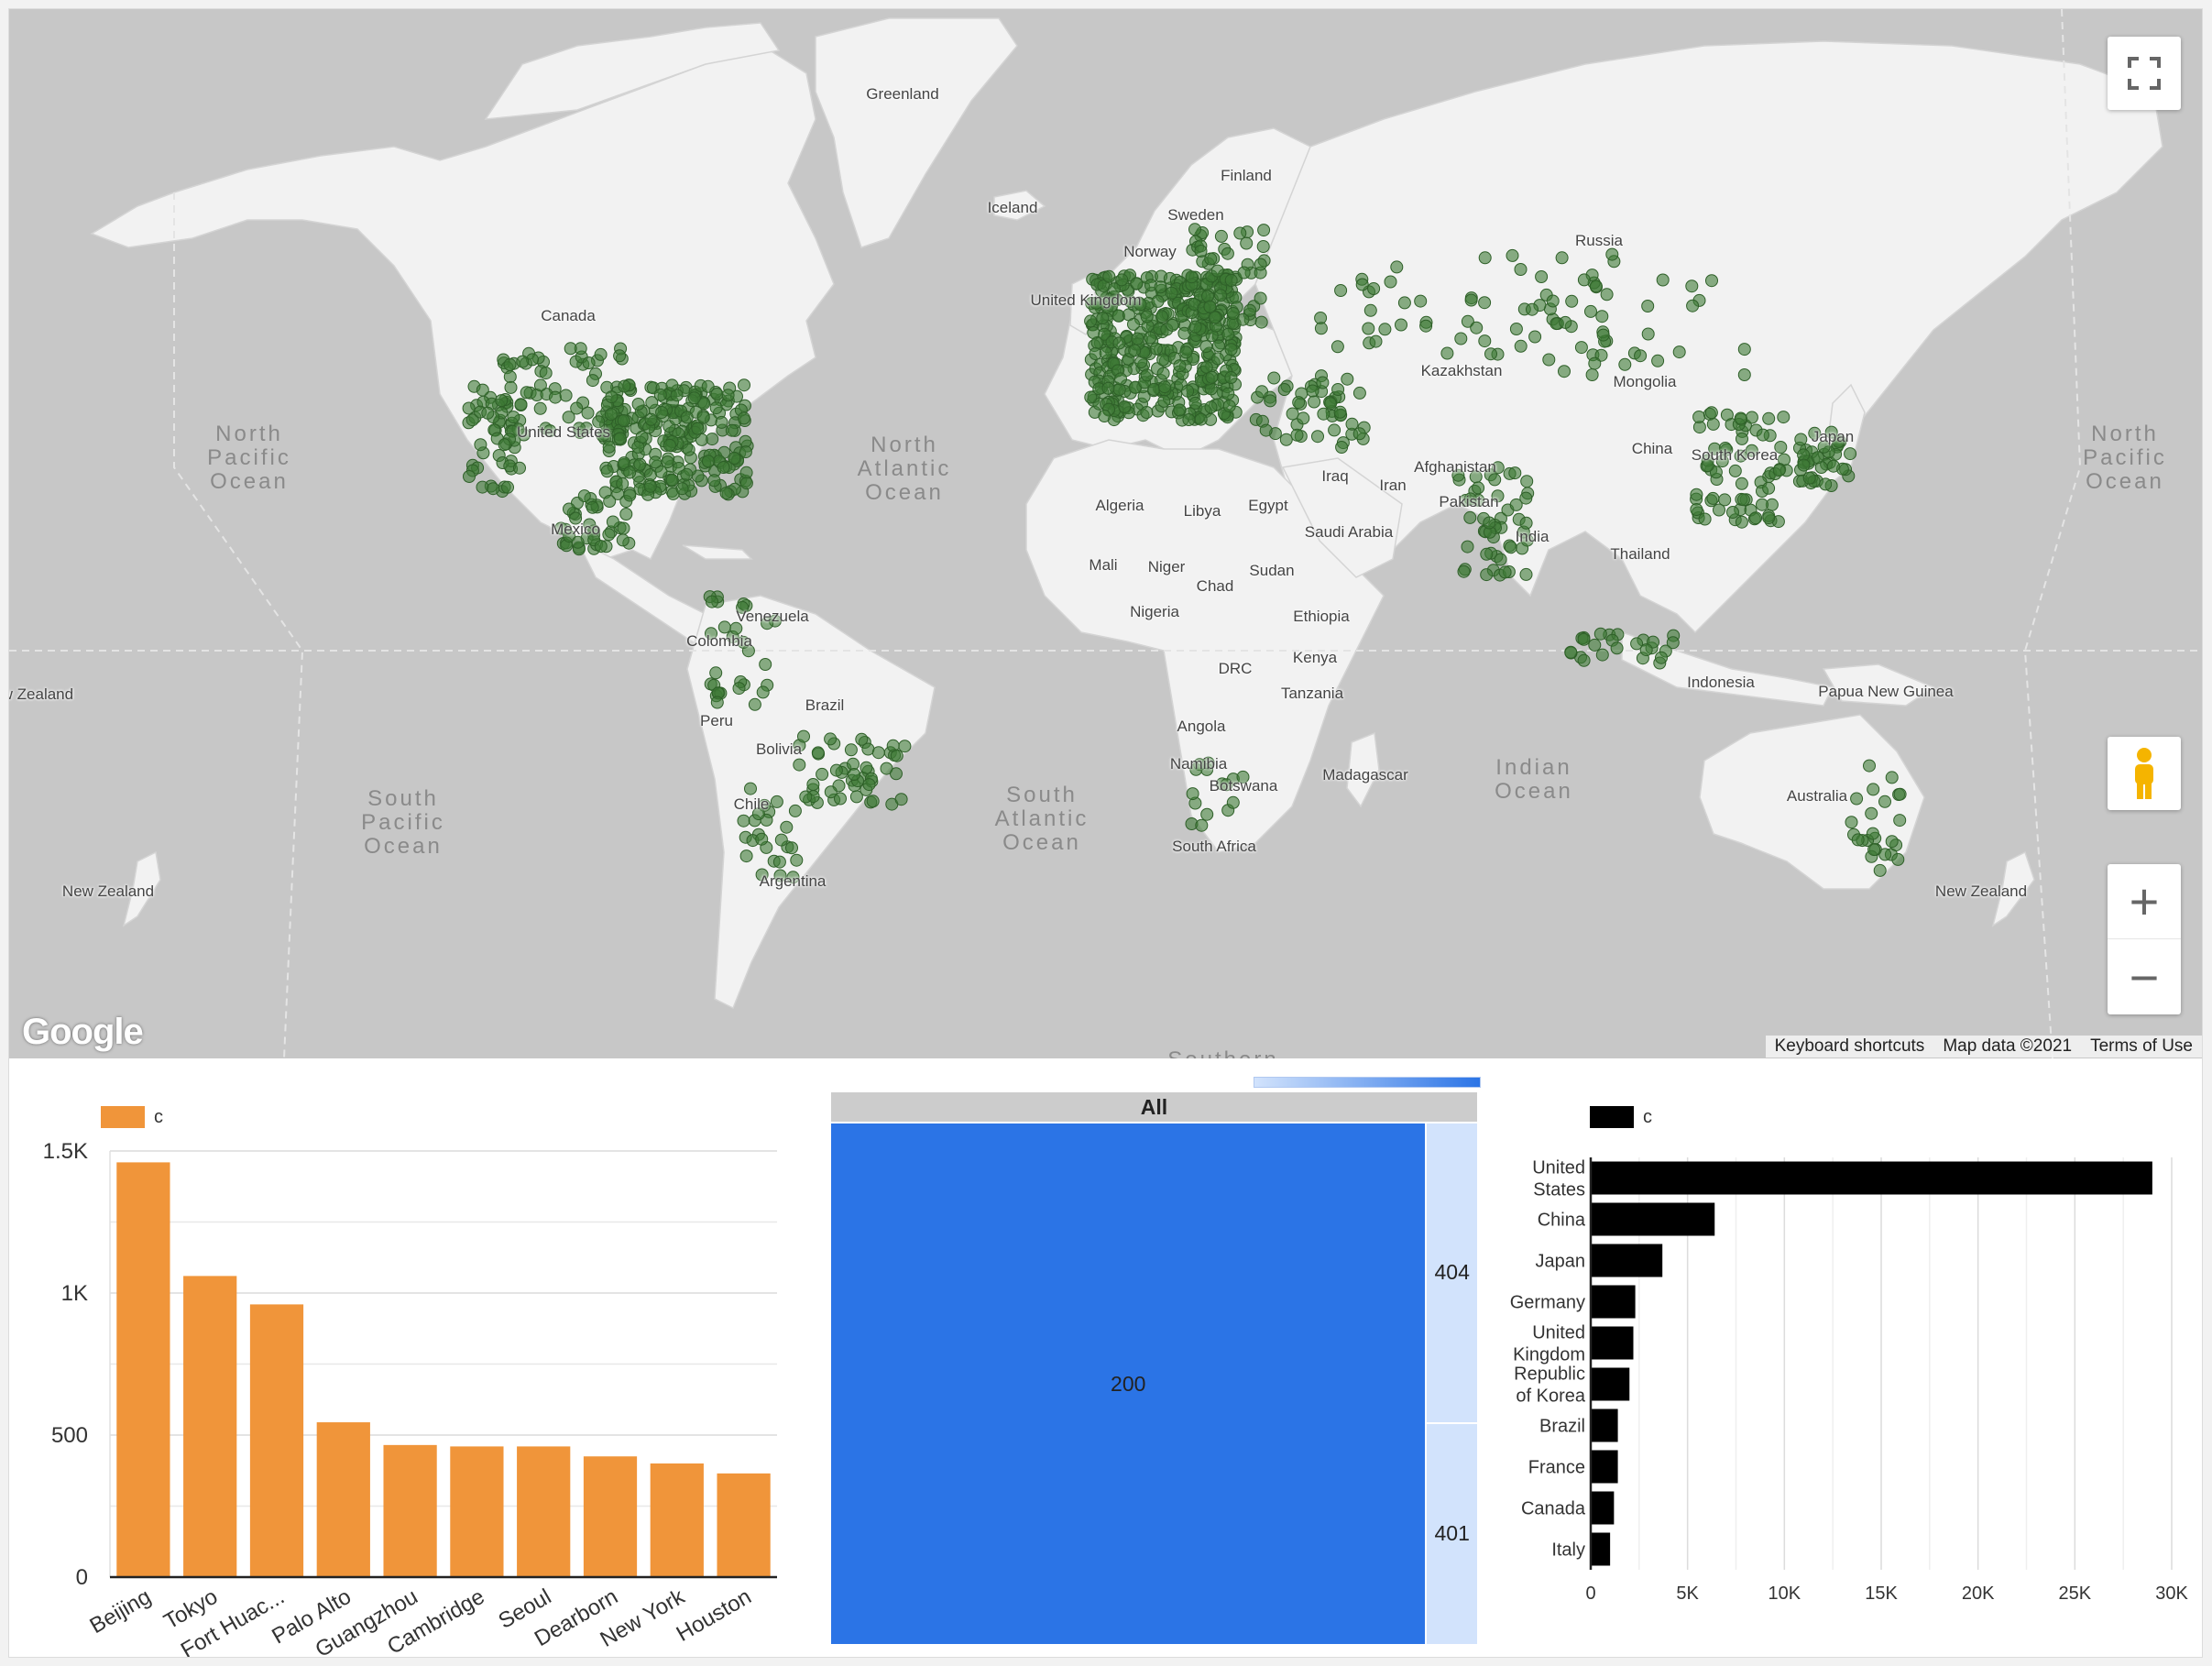 The width and height of the screenshot is (2212, 1666). Describe the element at coordinates (2144, 901) in the screenshot. I see `zoom-in-button: +` at that location.